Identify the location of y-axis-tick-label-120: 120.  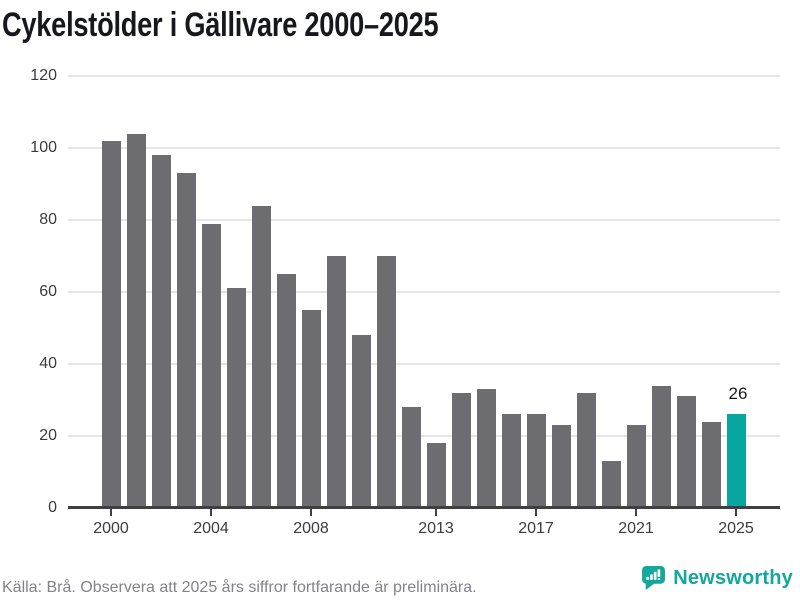
(43, 75).